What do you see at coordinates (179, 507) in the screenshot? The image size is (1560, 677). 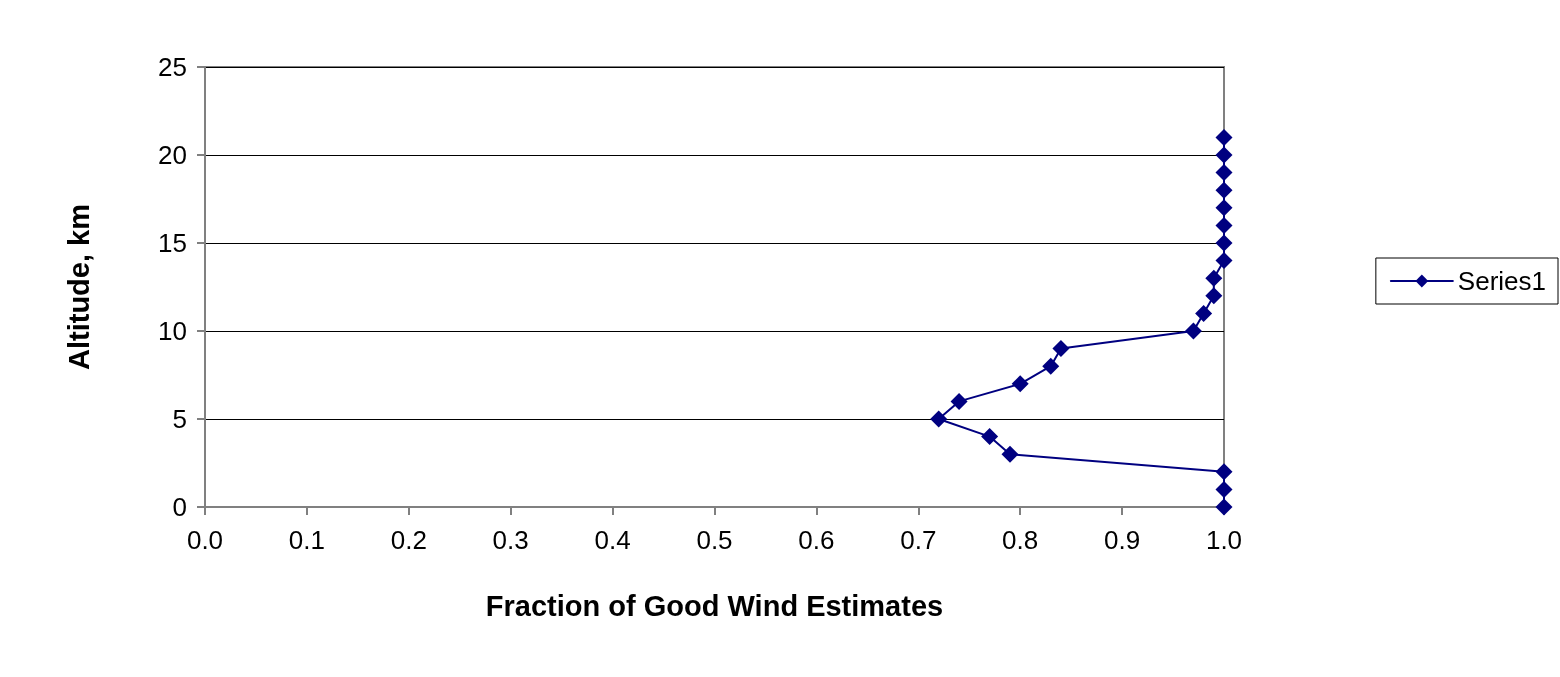 I see `y-tick-label: 0` at bounding box center [179, 507].